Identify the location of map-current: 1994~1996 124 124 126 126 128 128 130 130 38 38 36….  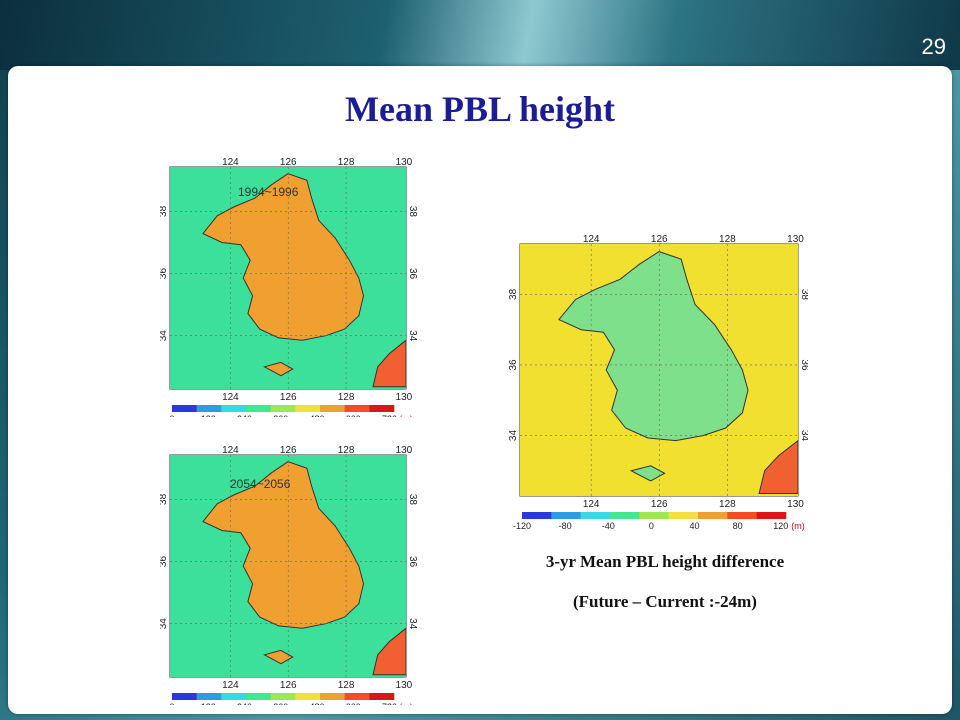
(289, 287).